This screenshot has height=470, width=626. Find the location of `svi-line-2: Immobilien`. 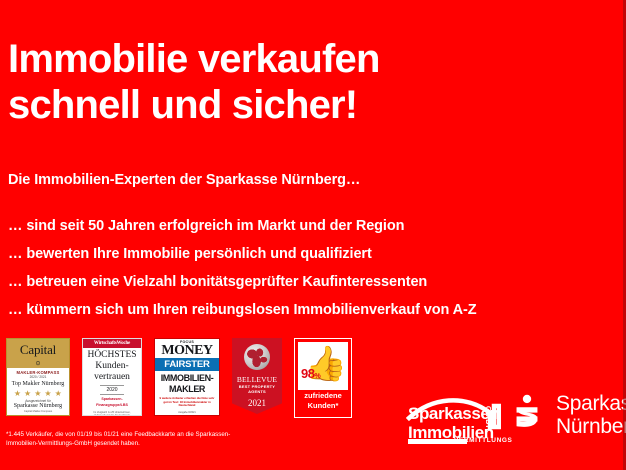

svi-line-2: Immobilien is located at coordinates (451, 432).